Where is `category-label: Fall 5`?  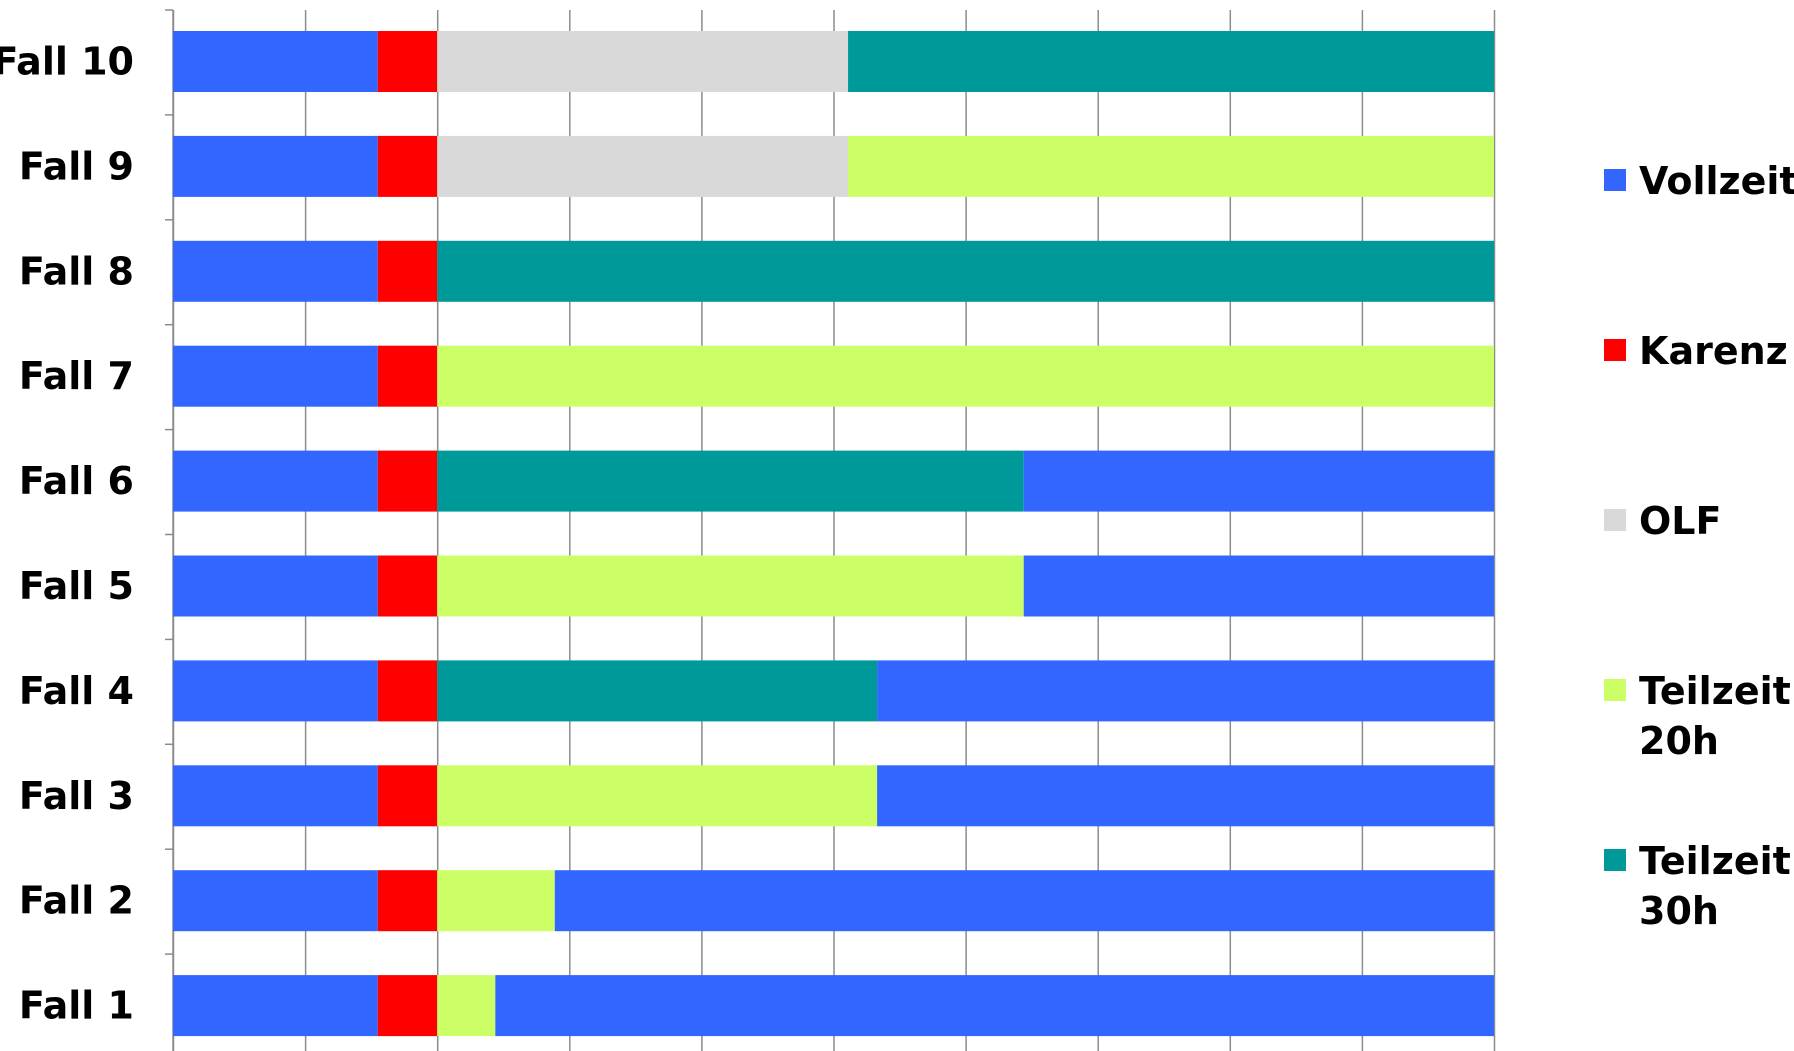 category-label: Fall 5 is located at coordinates (76, 586).